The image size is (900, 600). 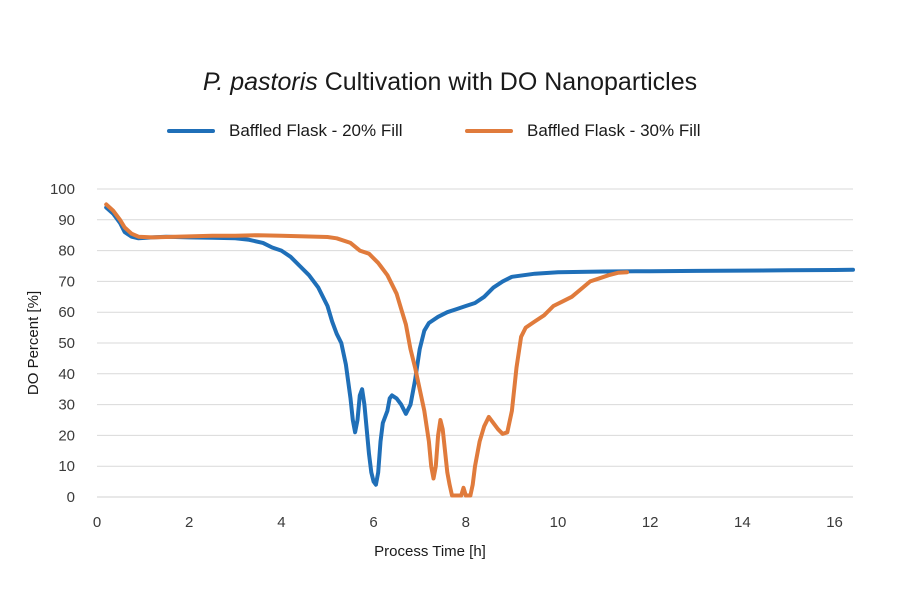 I want to click on x-tick-label-10: 10, so click(x=558, y=522).